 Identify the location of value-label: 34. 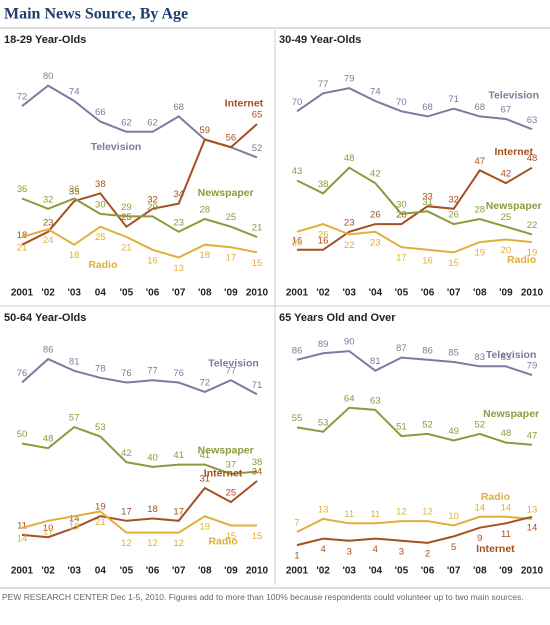
(178, 194).